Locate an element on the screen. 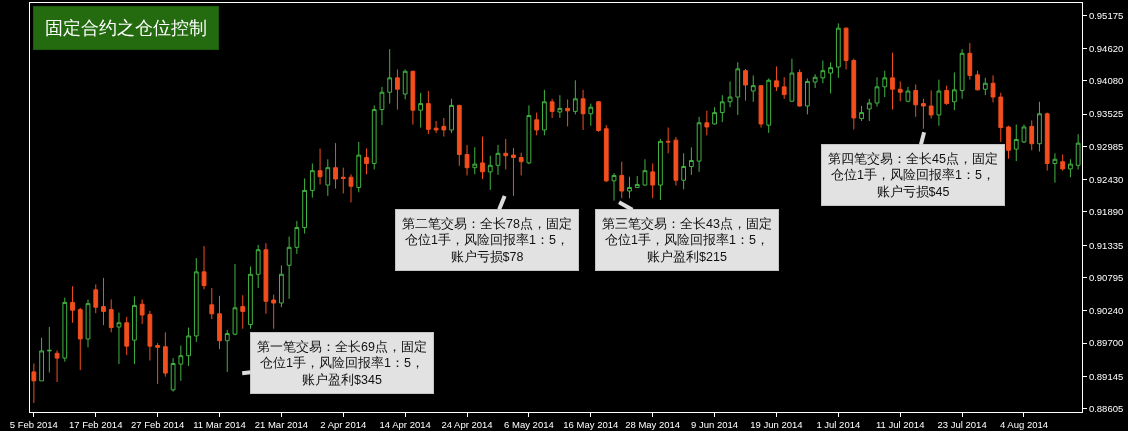 The image size is (1128, 431). y-tick-label: 0.94620 is located at coordinates (1106, 48).